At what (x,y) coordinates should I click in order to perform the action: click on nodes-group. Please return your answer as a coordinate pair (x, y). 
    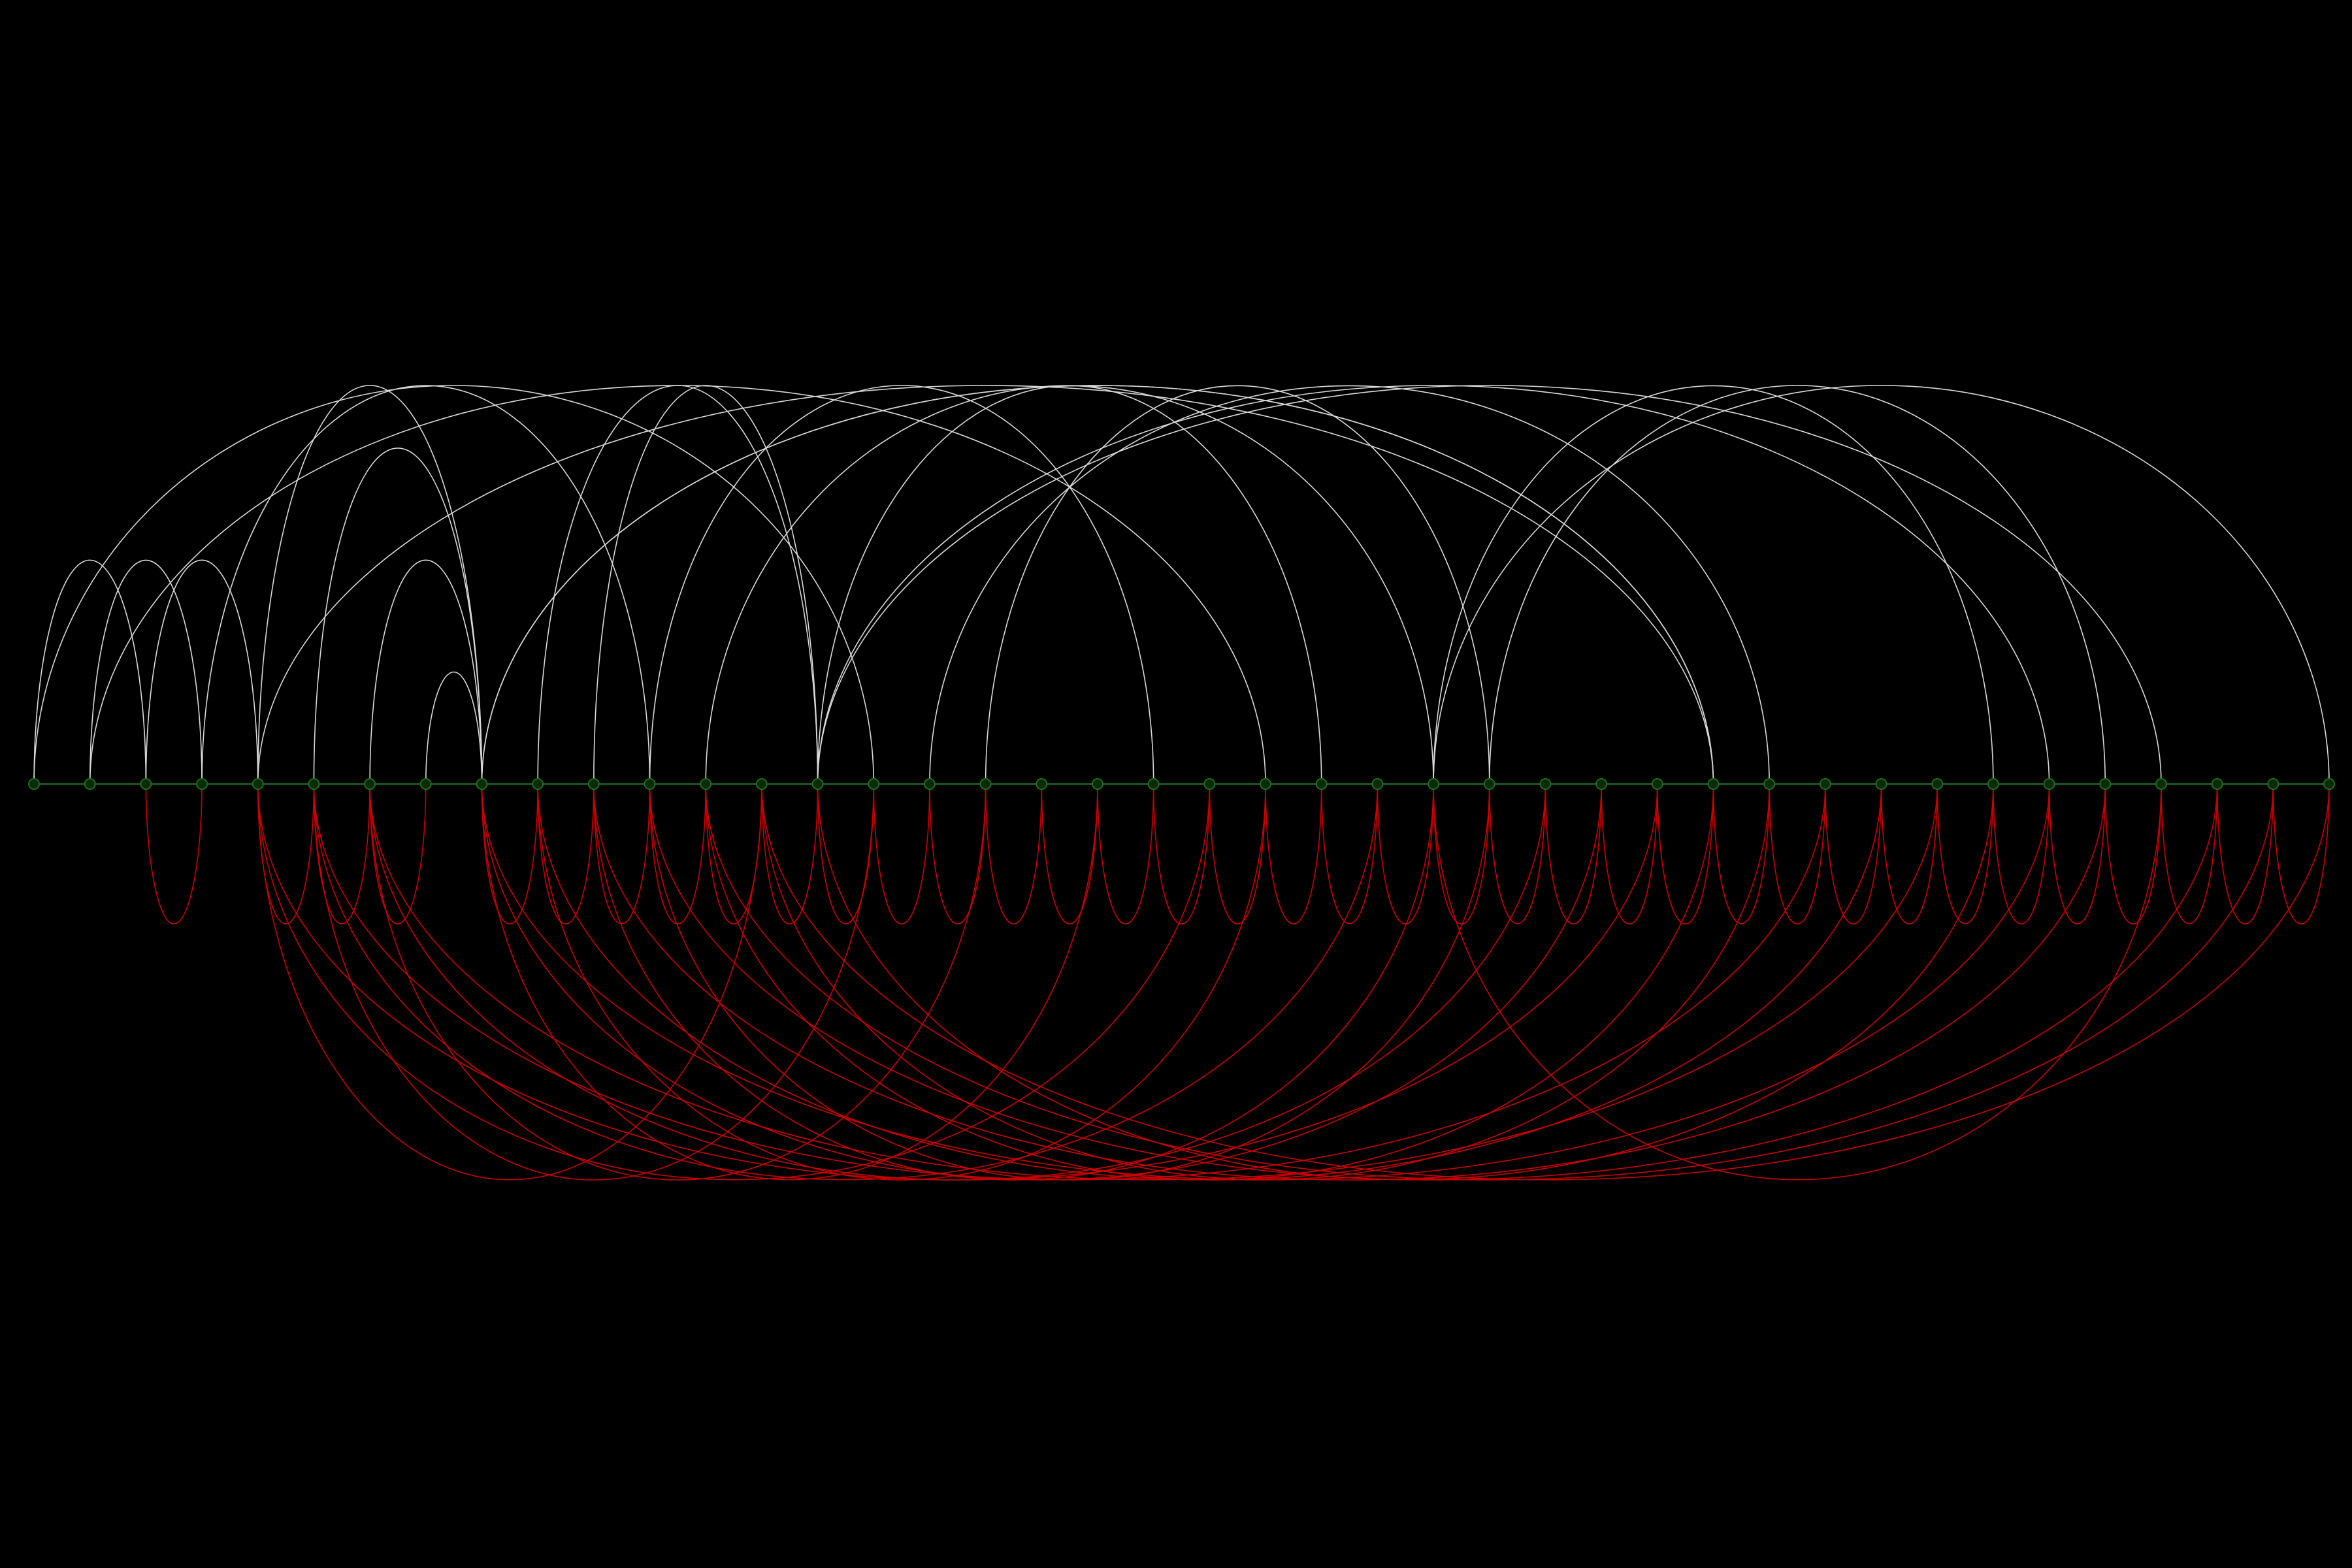
    Looking at the image, I should click on (1181, 784).